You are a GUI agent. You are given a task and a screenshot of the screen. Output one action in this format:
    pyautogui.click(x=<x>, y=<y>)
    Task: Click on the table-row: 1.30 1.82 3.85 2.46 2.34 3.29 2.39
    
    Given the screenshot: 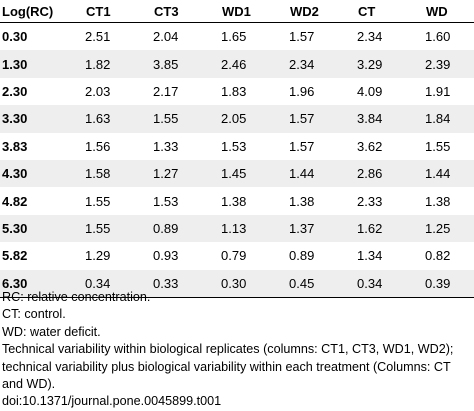 What is the action you would take?
    pyautogui.click(x=237, y=64)
    